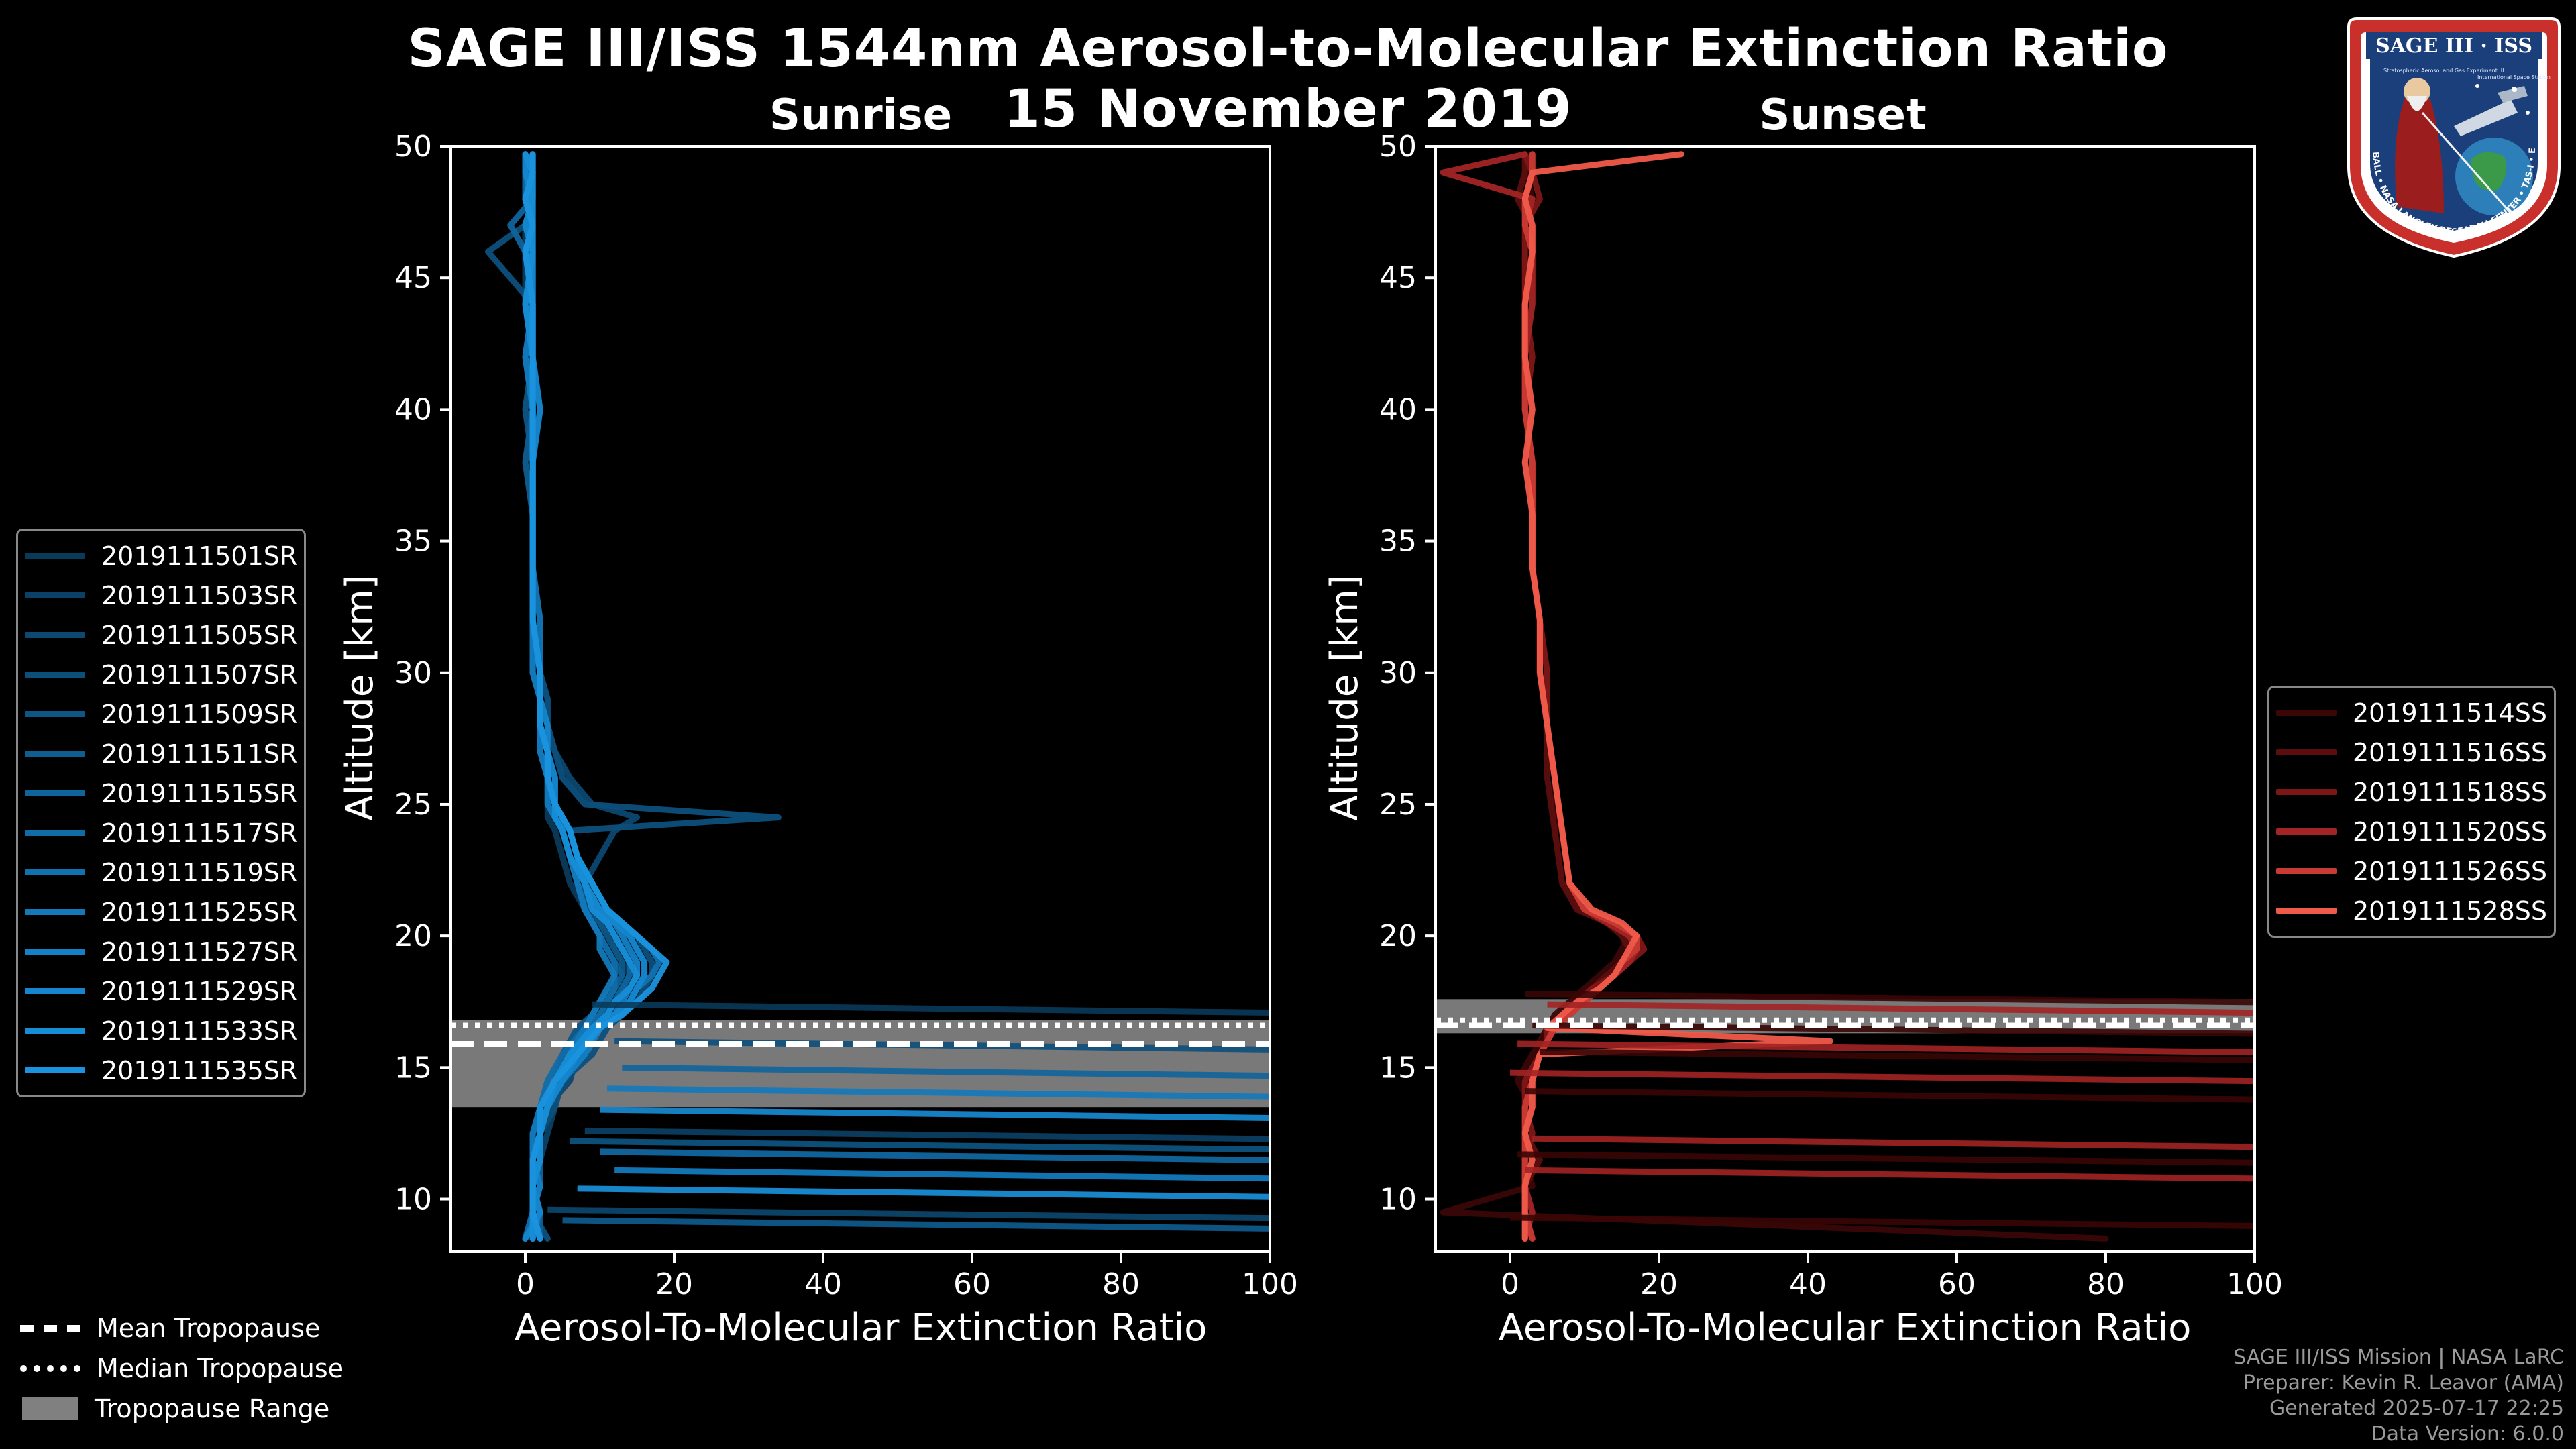  I want to click on legend-label: 2019111505SR, so click(199, 635).